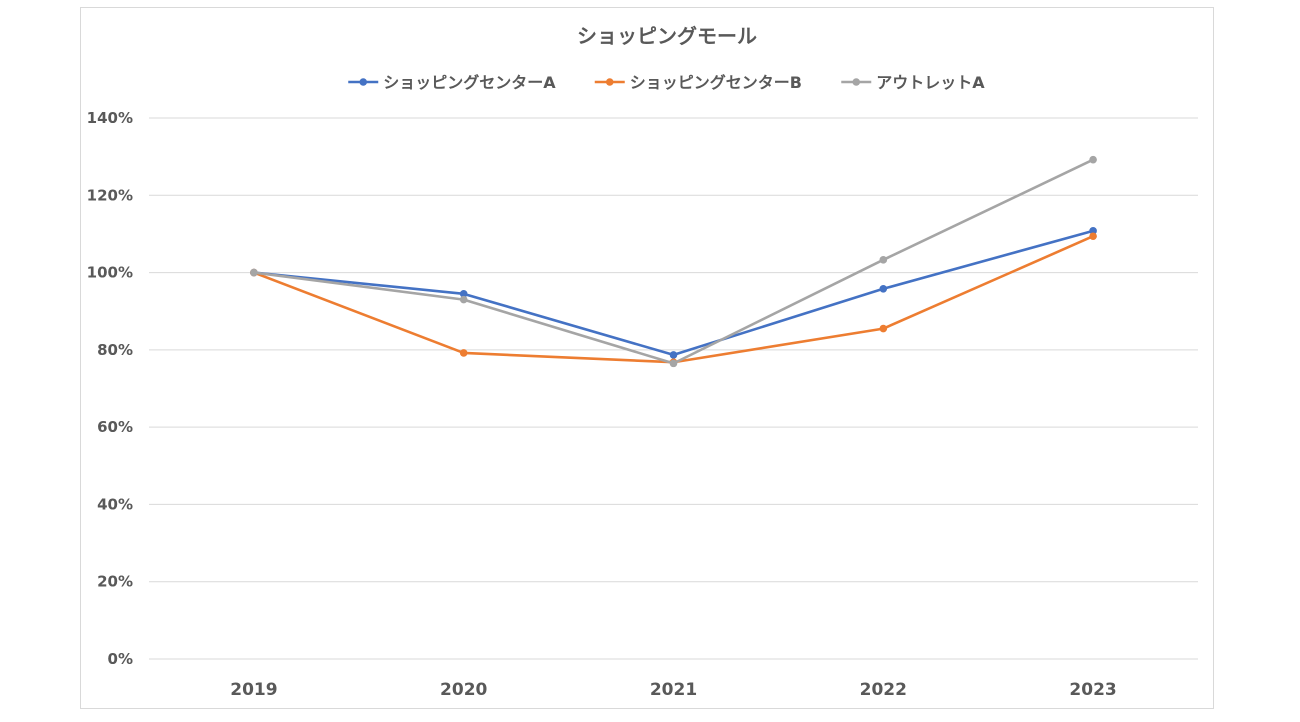  What do you see at coordinates (110, 195) in the screenshot?
I see `y-tick-label: 120%` at bounding box center [110, 195].